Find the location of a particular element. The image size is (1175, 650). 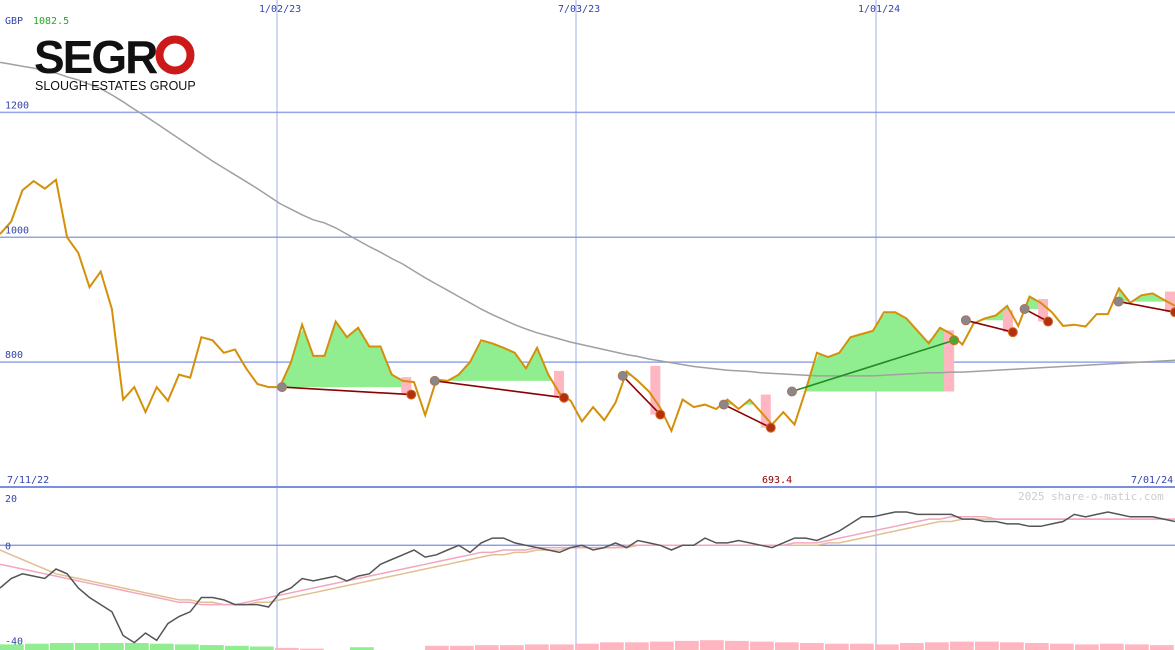

y-tick-label: 1000 is located at coordinates (17, 230).